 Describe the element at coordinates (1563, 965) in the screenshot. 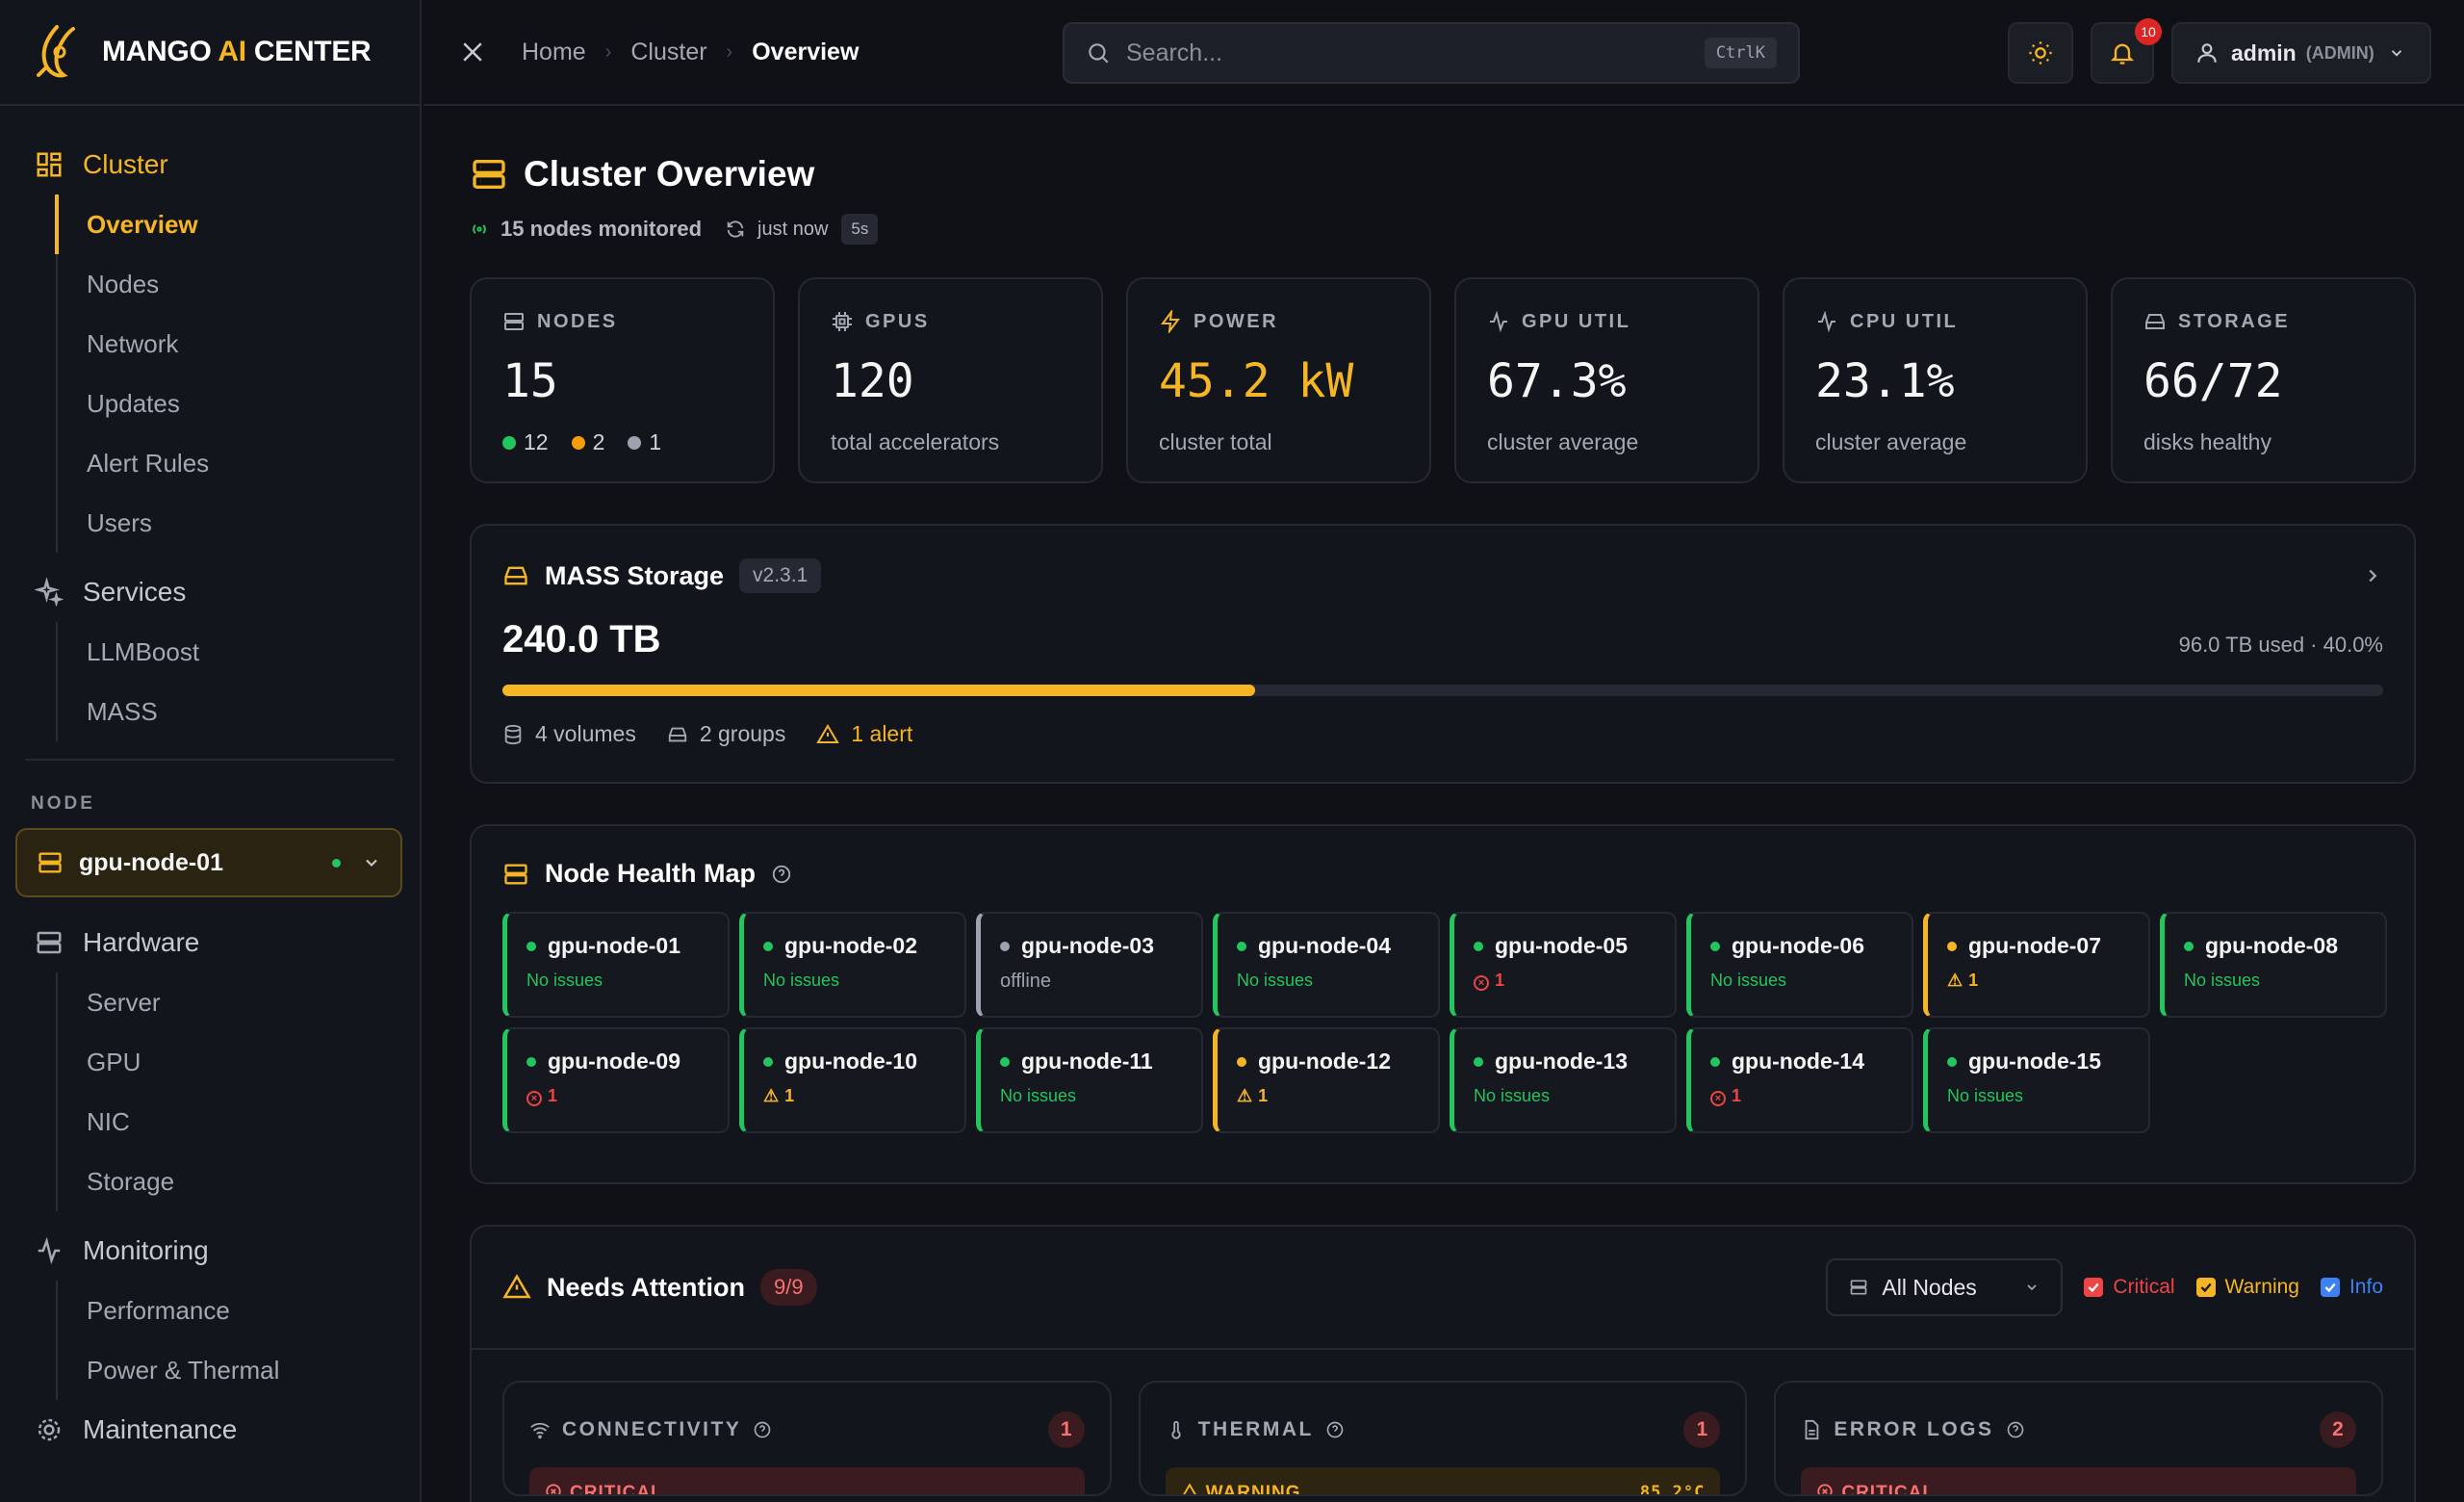

I see `node-tile: gpu-node-05 × 1` at that location.